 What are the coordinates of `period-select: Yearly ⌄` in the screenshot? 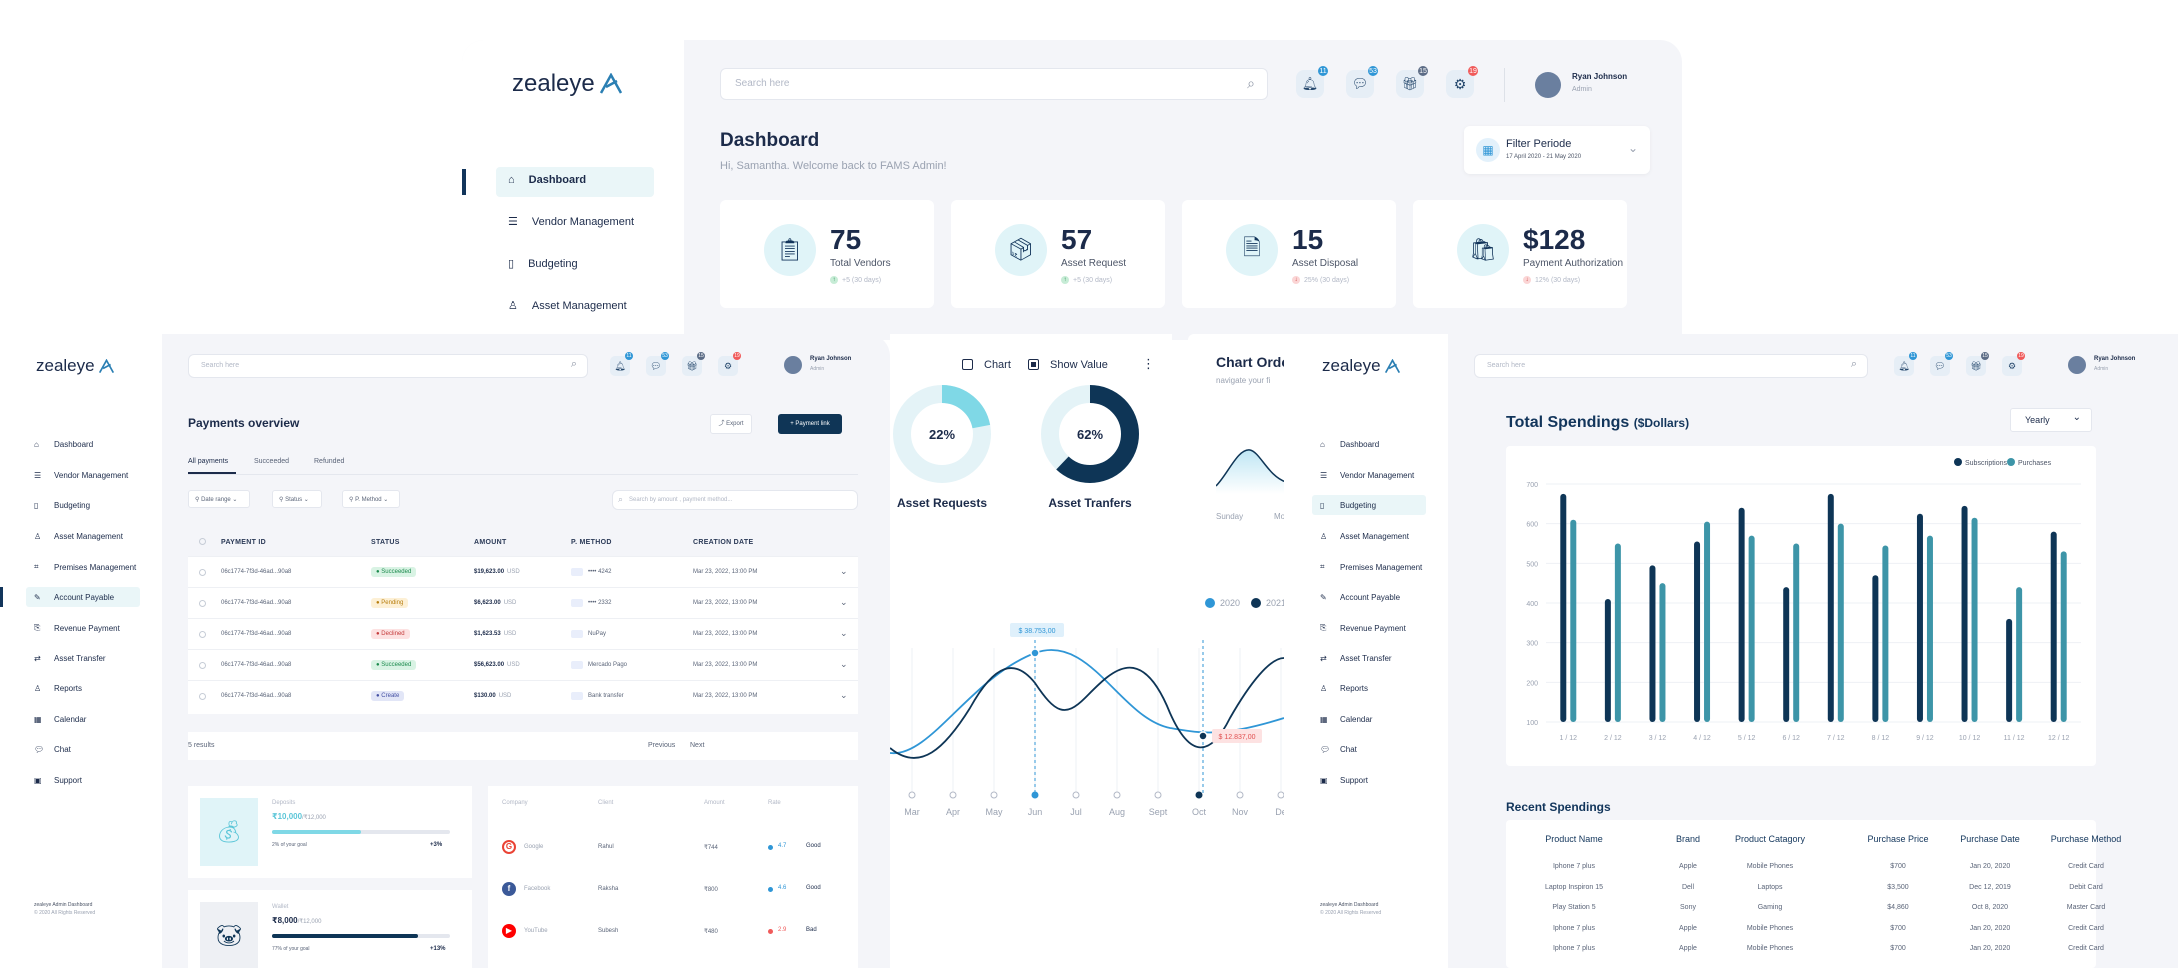 It's located at (2051, 420).